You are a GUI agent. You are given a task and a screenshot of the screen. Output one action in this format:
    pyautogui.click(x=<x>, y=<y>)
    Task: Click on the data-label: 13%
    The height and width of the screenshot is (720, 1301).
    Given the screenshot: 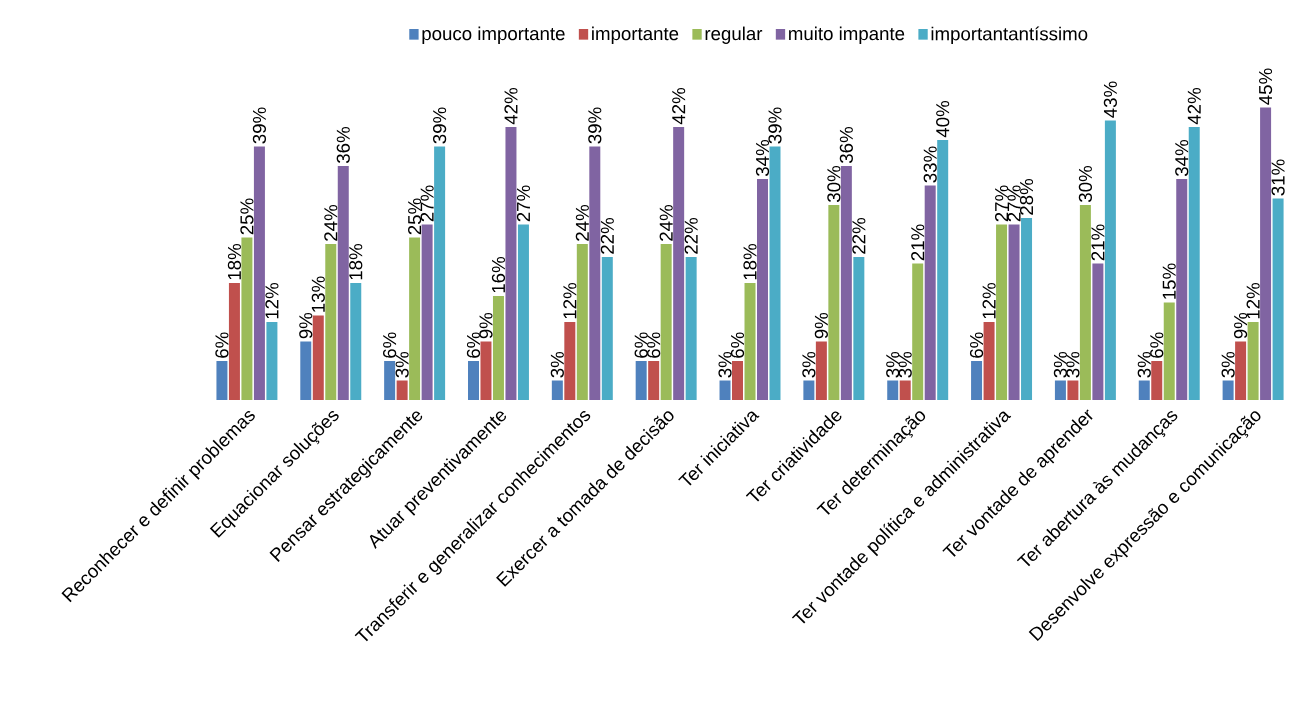 What is the action you would take?
    pyautogui.click(x=318, y=294)
    